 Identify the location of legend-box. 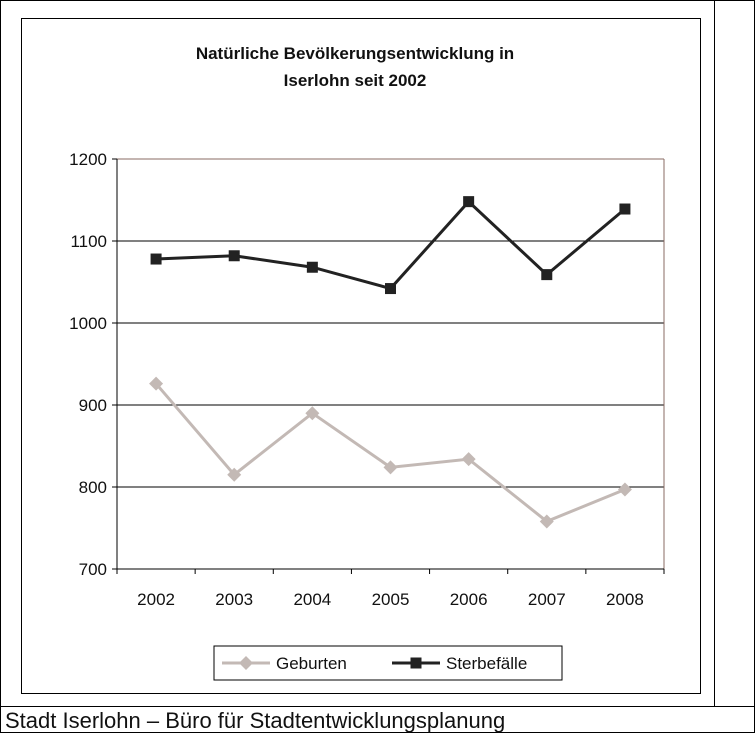
(388, 663).